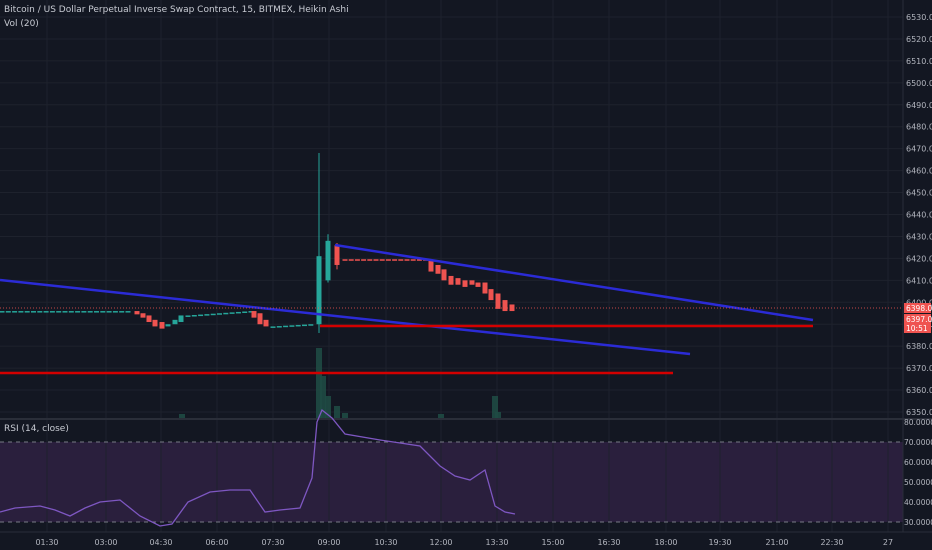 The width and height of the screenshot is (932, 550). What do you see at coordinates (918, 422) in the screenshot?
I see `rsi-tick-label: 80.0000` at bounding box center [918, 422].